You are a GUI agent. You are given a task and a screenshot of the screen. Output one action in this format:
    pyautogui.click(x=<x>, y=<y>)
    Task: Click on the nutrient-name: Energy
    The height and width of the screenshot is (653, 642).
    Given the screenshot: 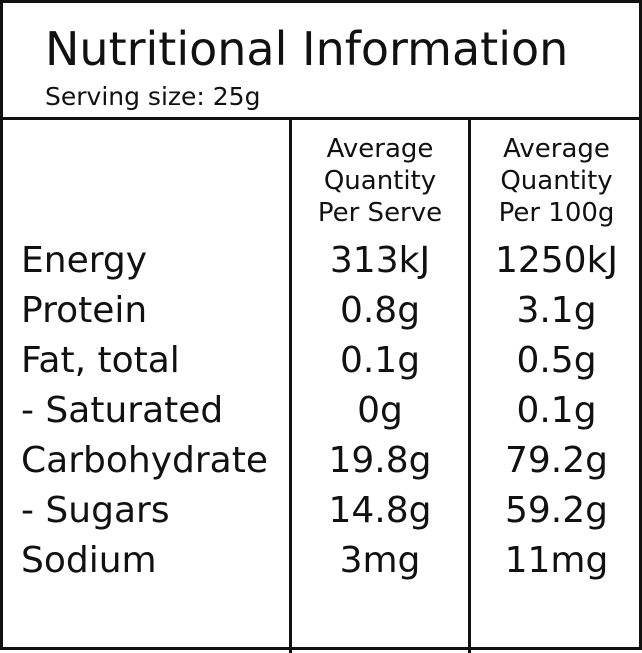 What is the action you would take?
    pyautogui.click(x=84, y=260)
    